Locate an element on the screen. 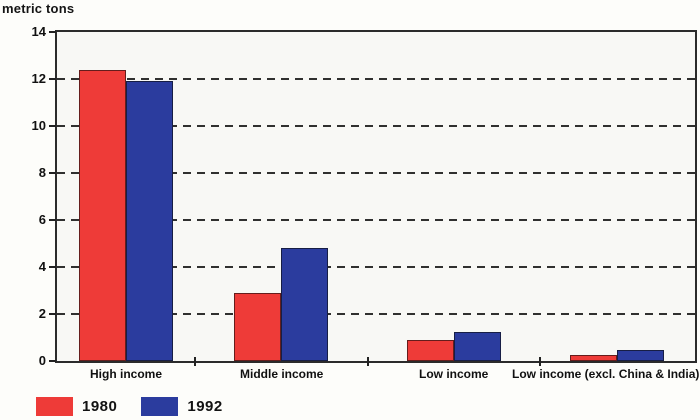 This screenshot has width=700, height=420. y-tick-label: 12 is located at coordinates (38, 78).